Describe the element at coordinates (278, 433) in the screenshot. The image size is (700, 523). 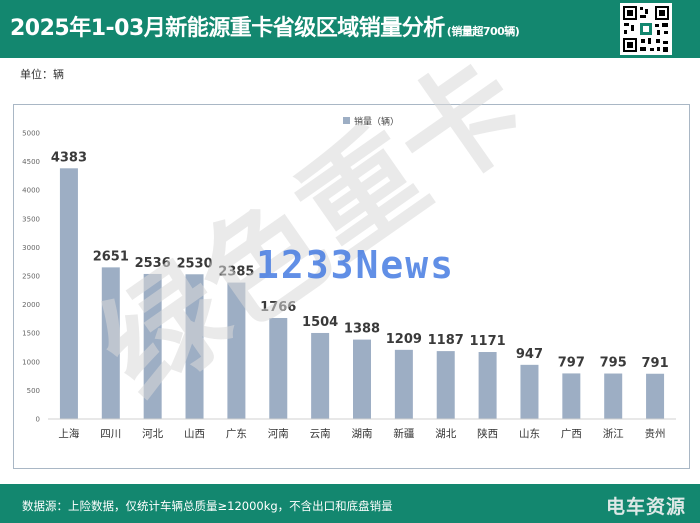
I see `x-tick-label: 河南` at that location.